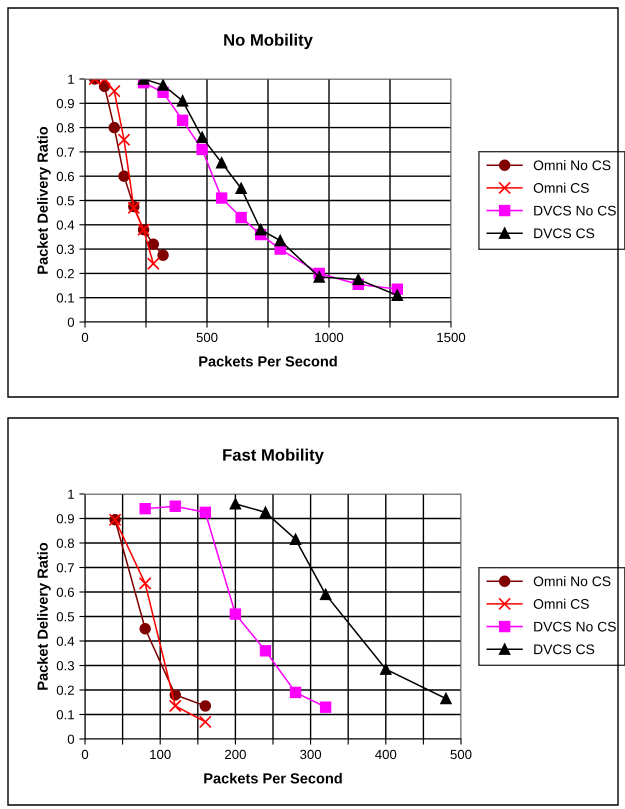  What do you see at coordinates (160, 755) in the screenshot?
I see `x-tick-label: 100` at bounding box center [160, 755].